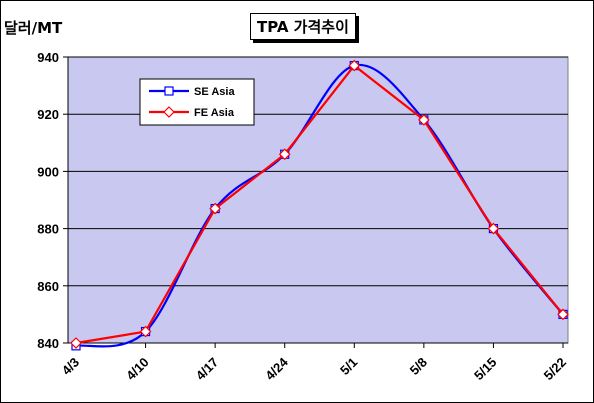 This screenshot has width=594, height=403. I want to click on y-tick-labels: 840 860 880 900 920 940, so click(52, 200).